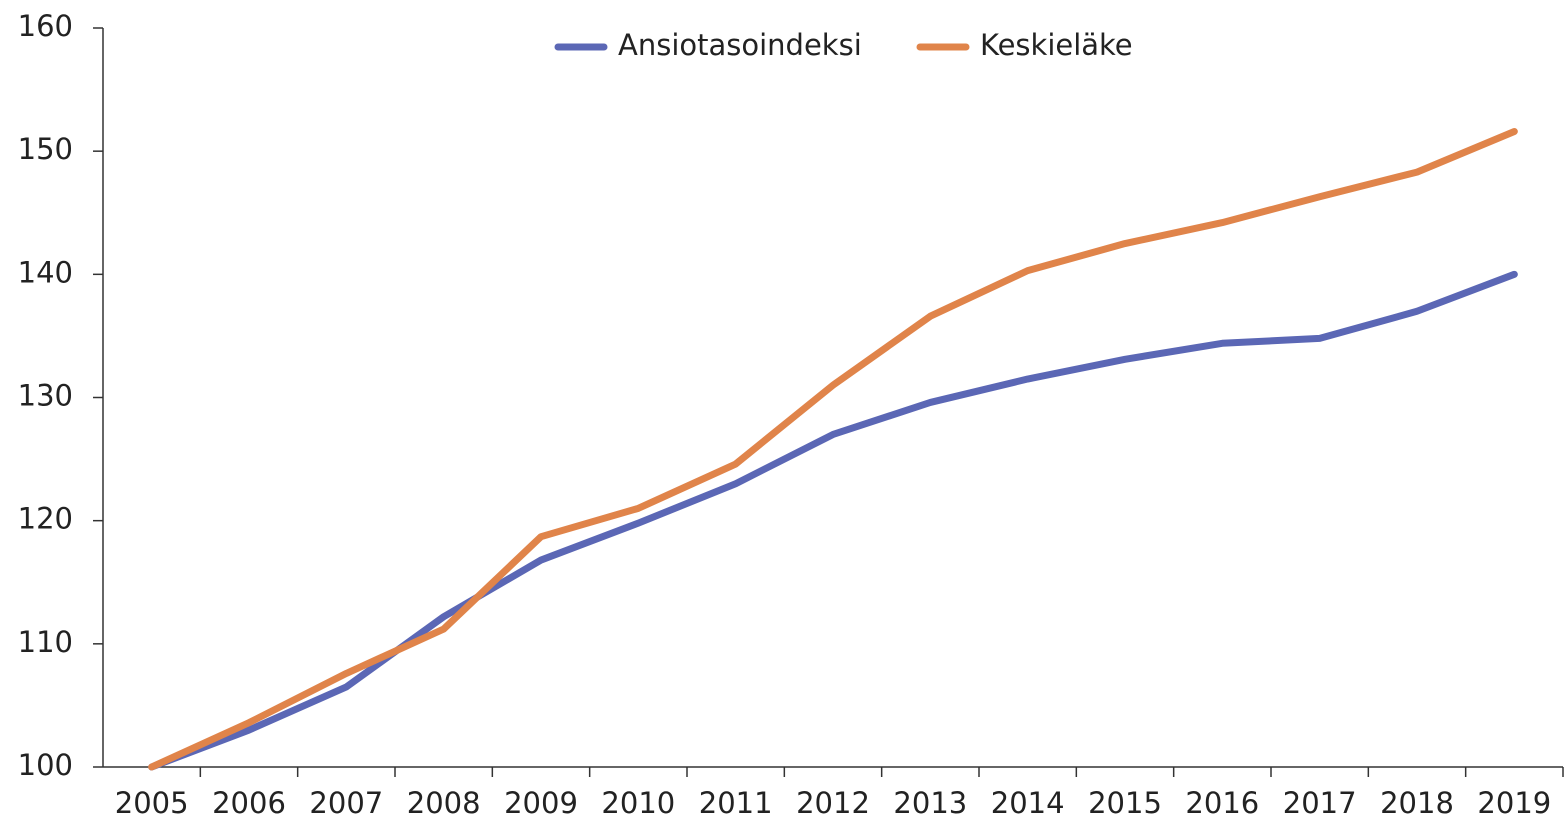 This screenshot has height=822, width=1565. Describe the element at coordinates (541, 803) in the screenshot. I see `x-tick-label: 2009` at that location.